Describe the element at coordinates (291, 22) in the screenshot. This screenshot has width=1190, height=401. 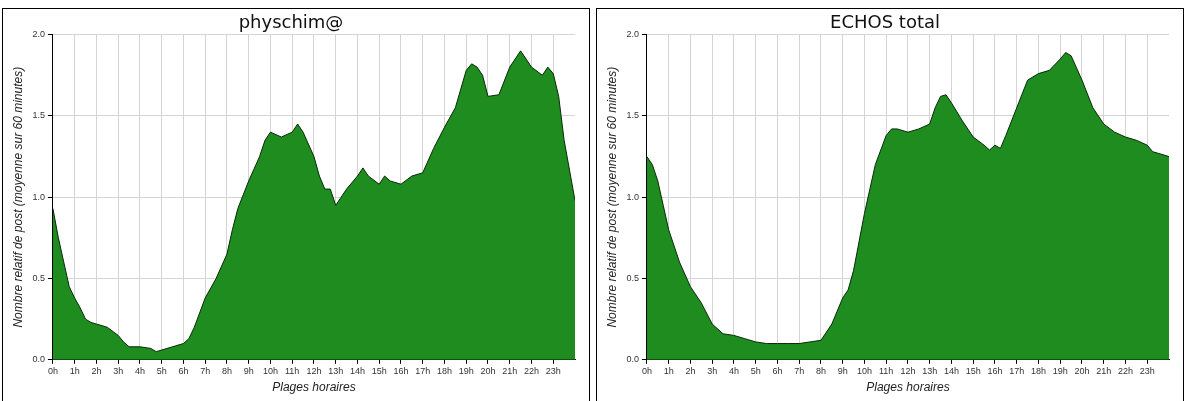
I see `chart-title: physchim@` at that location.